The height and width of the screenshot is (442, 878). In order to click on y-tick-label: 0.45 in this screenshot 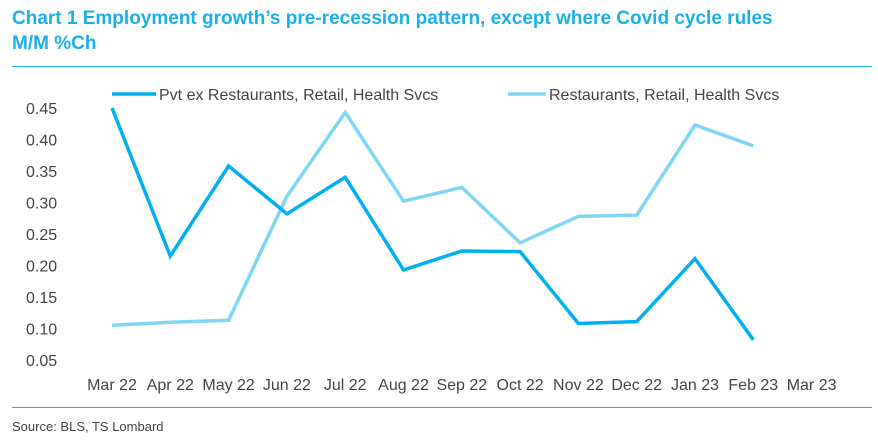, I will do `click(41, 109)`.